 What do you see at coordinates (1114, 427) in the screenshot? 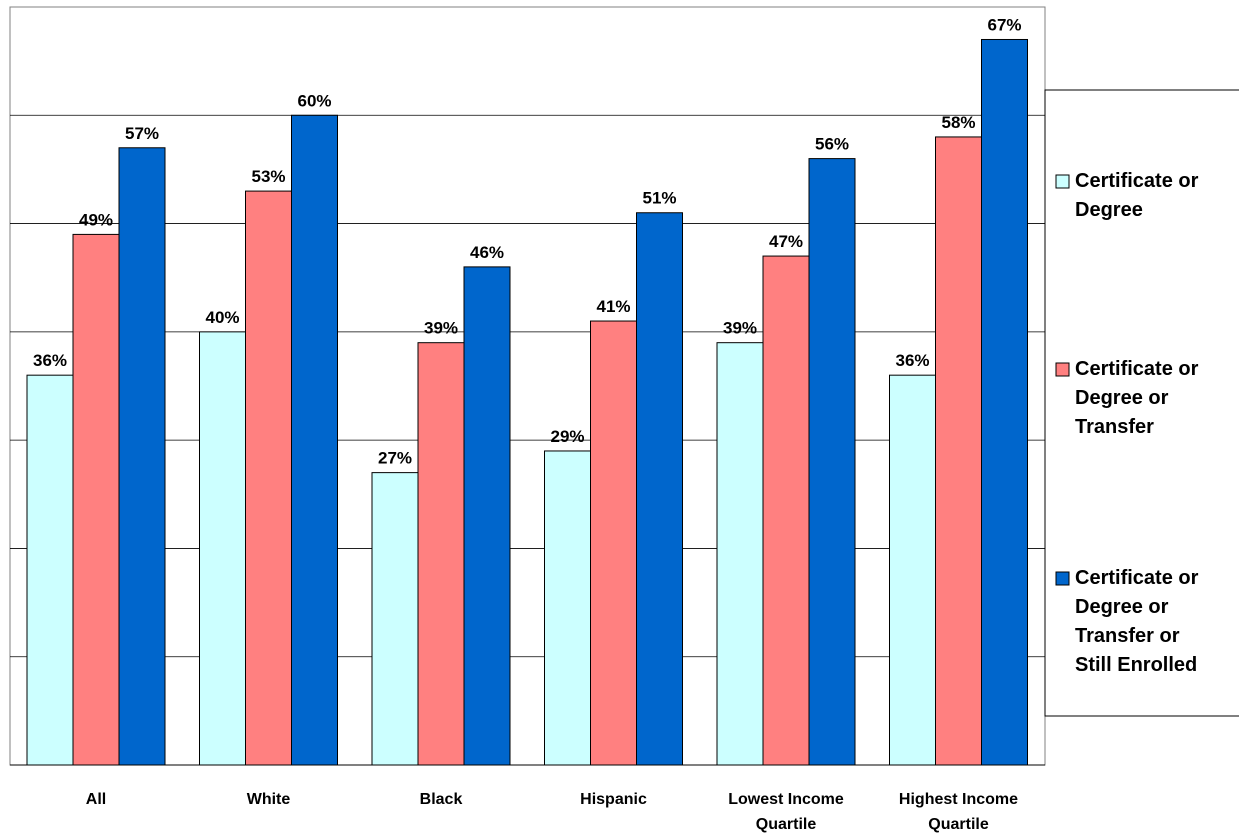
I see `legend-entry-label: Transfer` at bounding box center [1114, 427].